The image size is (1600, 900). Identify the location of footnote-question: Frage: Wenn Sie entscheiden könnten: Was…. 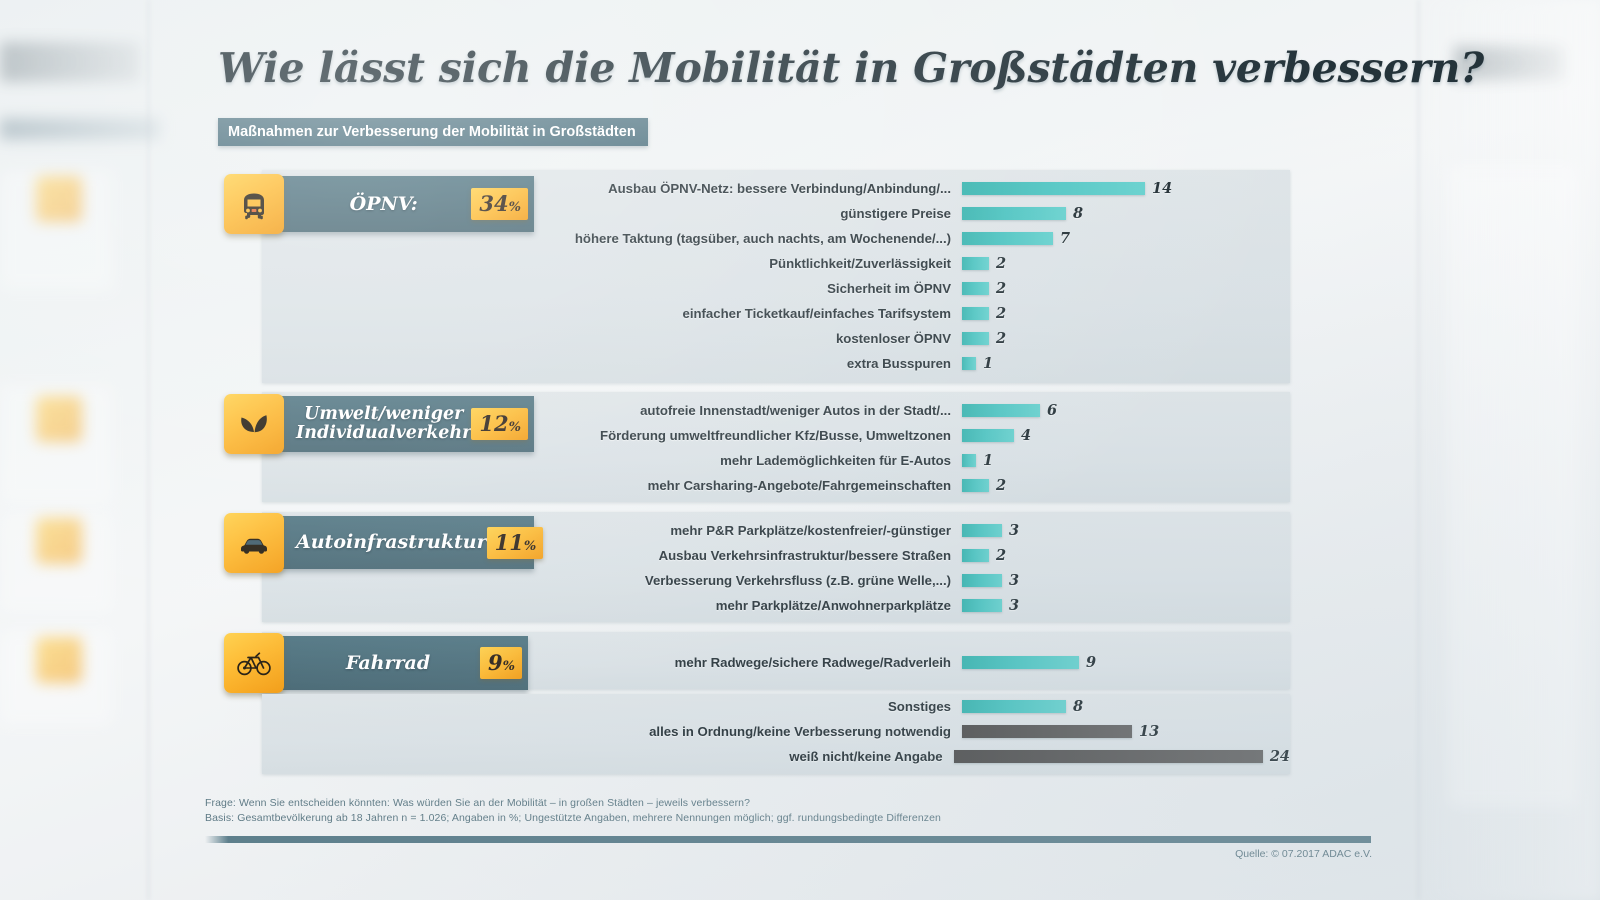
(478, 803).